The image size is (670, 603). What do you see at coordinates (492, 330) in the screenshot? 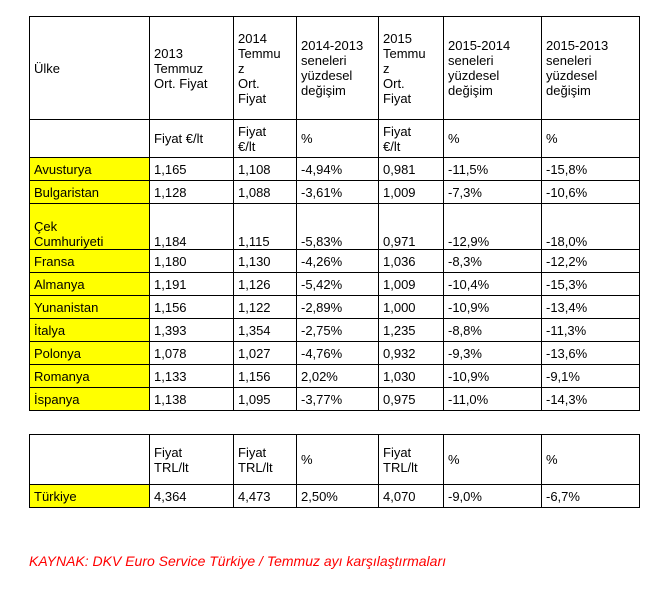
I see `change-2015-2014-cell: -8,8%` at bounding box center [492, 330].